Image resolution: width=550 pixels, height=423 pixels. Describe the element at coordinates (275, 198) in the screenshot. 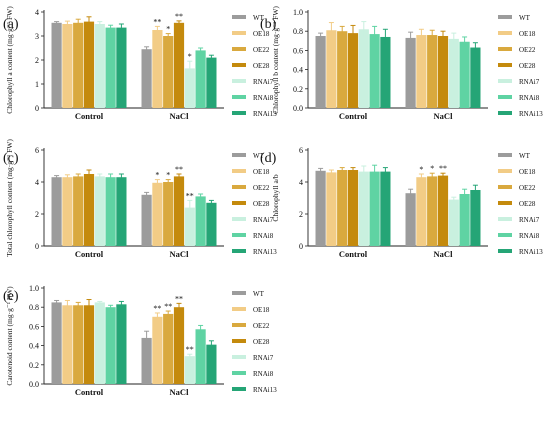

I see `y-axis-title: Chlorophyll a/b` at that location.